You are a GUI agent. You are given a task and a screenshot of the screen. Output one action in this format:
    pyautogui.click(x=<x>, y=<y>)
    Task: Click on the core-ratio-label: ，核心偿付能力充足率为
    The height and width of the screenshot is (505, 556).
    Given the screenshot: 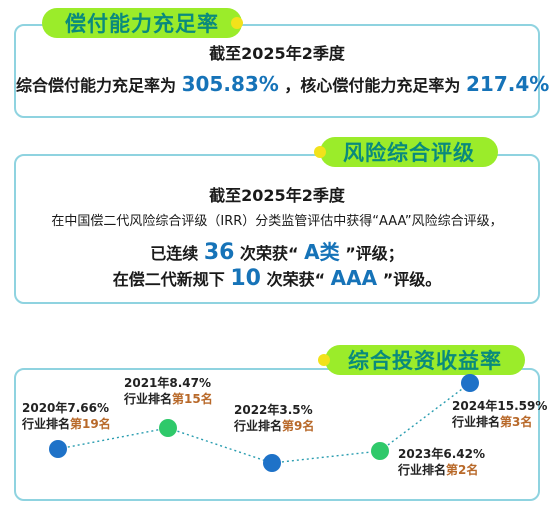 What is the action you would take?
    pyautogui.click(x=372, y=85)
    